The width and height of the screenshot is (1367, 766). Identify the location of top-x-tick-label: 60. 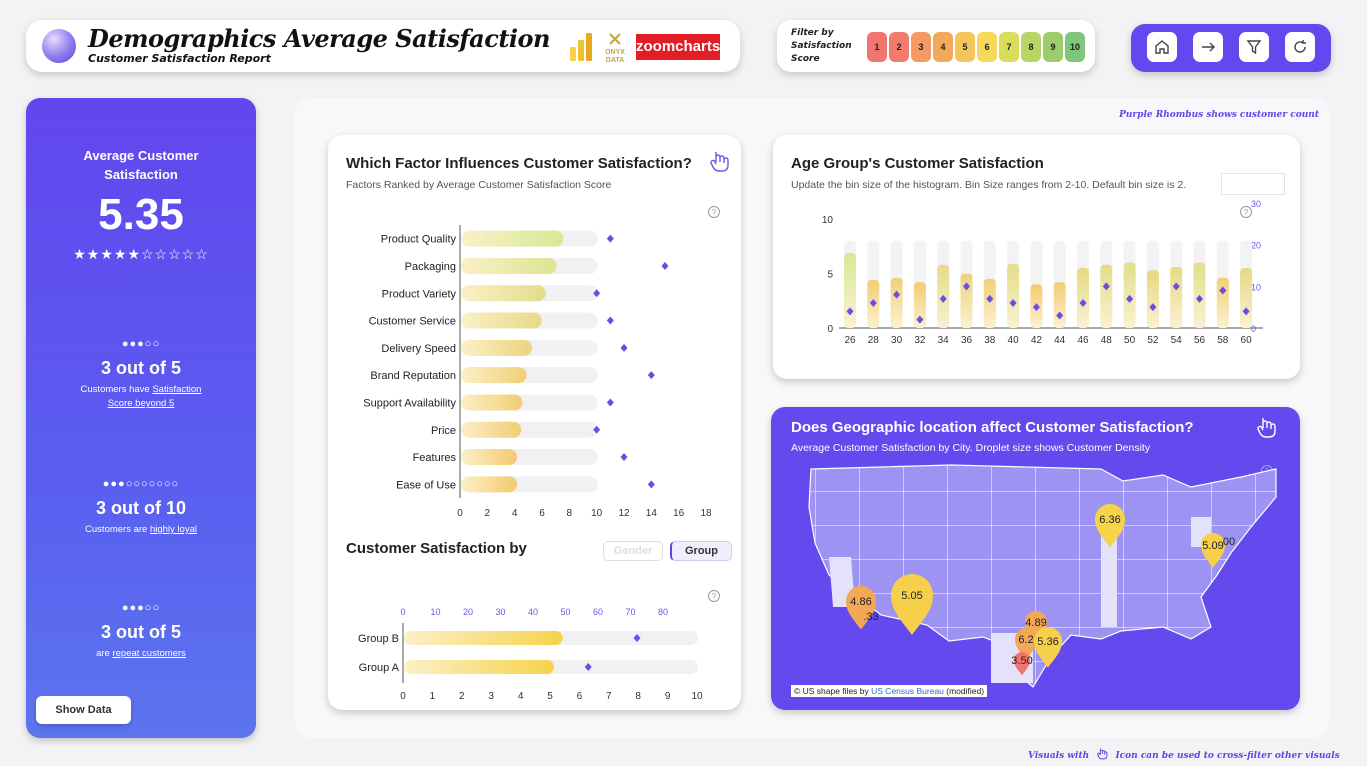
(598, 612).